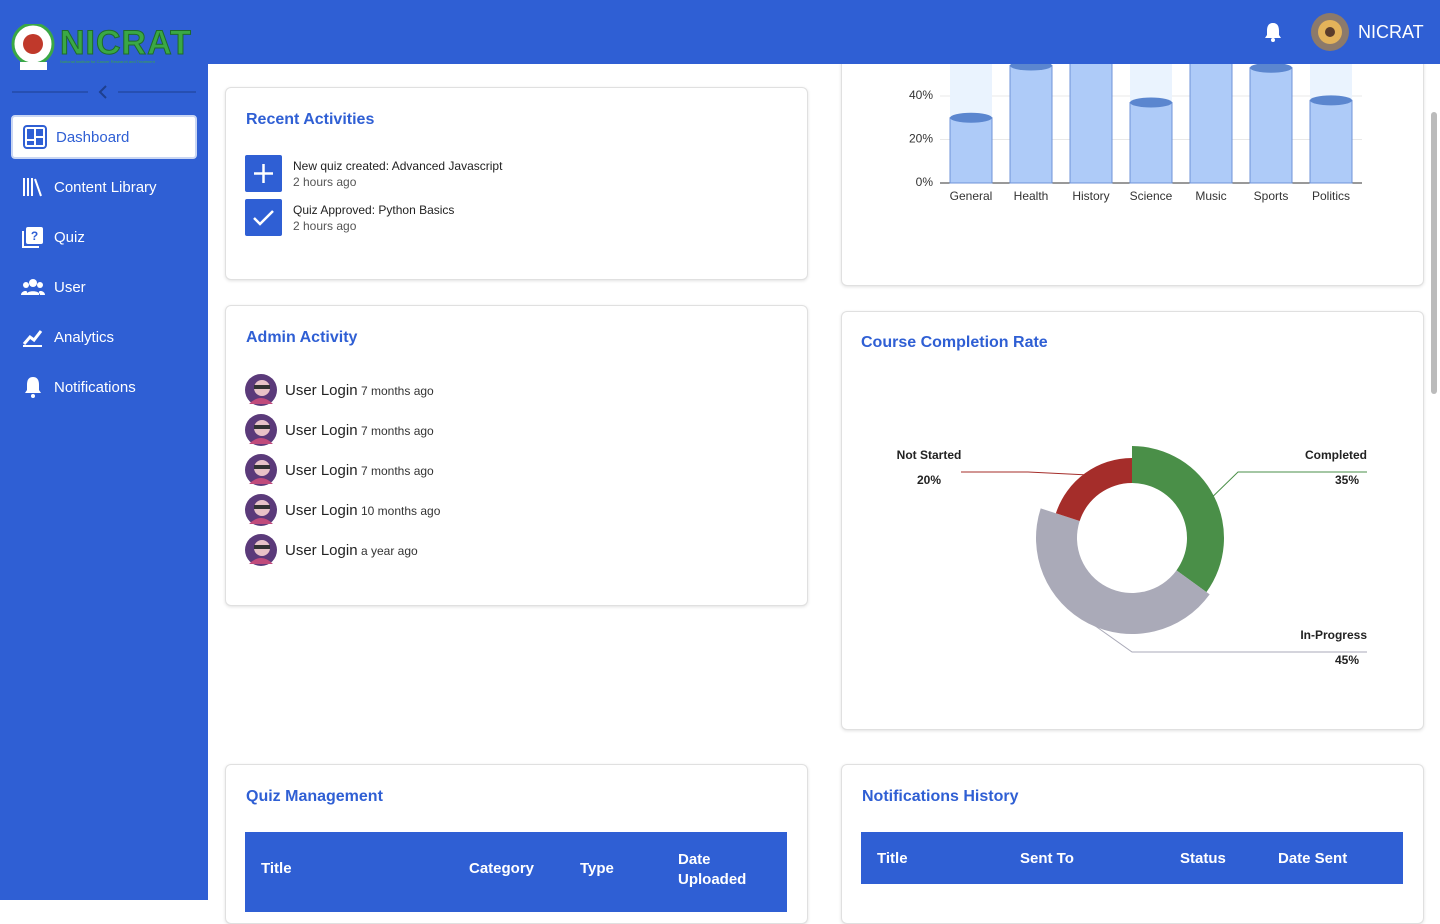  I want to click on card-title: Notifications History, so click(940, 796).